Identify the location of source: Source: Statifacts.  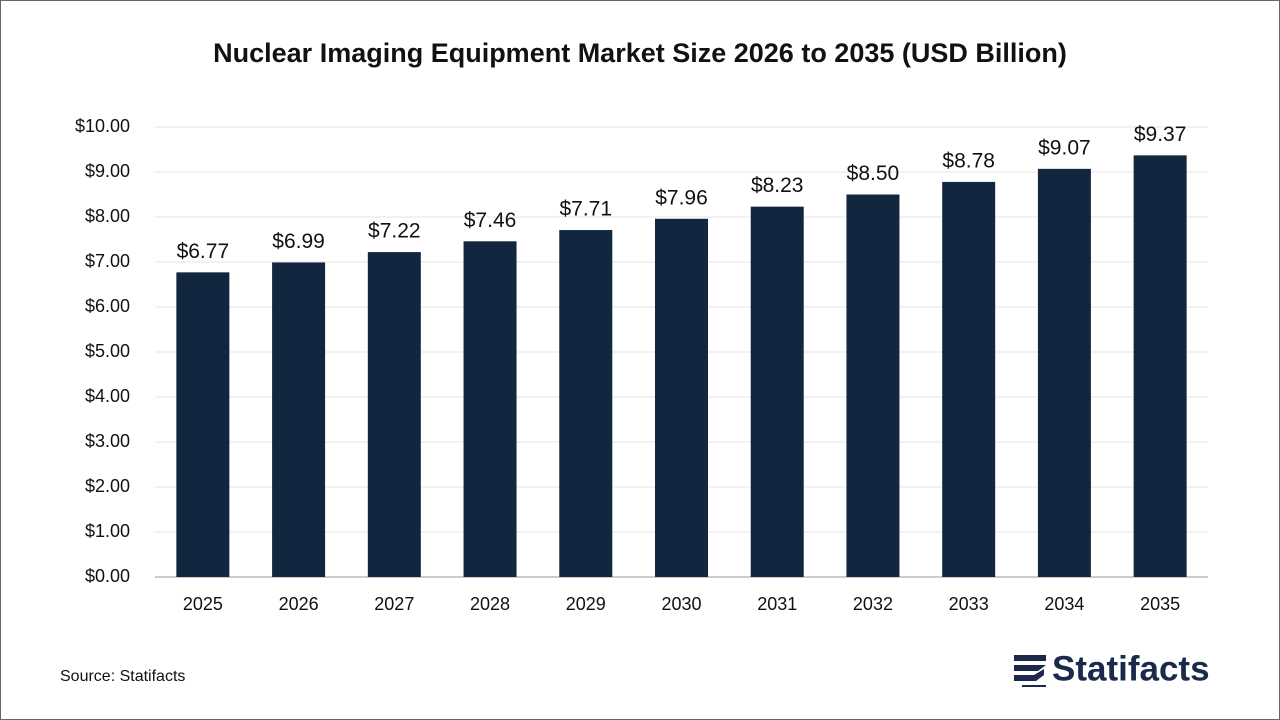
(122, 676).